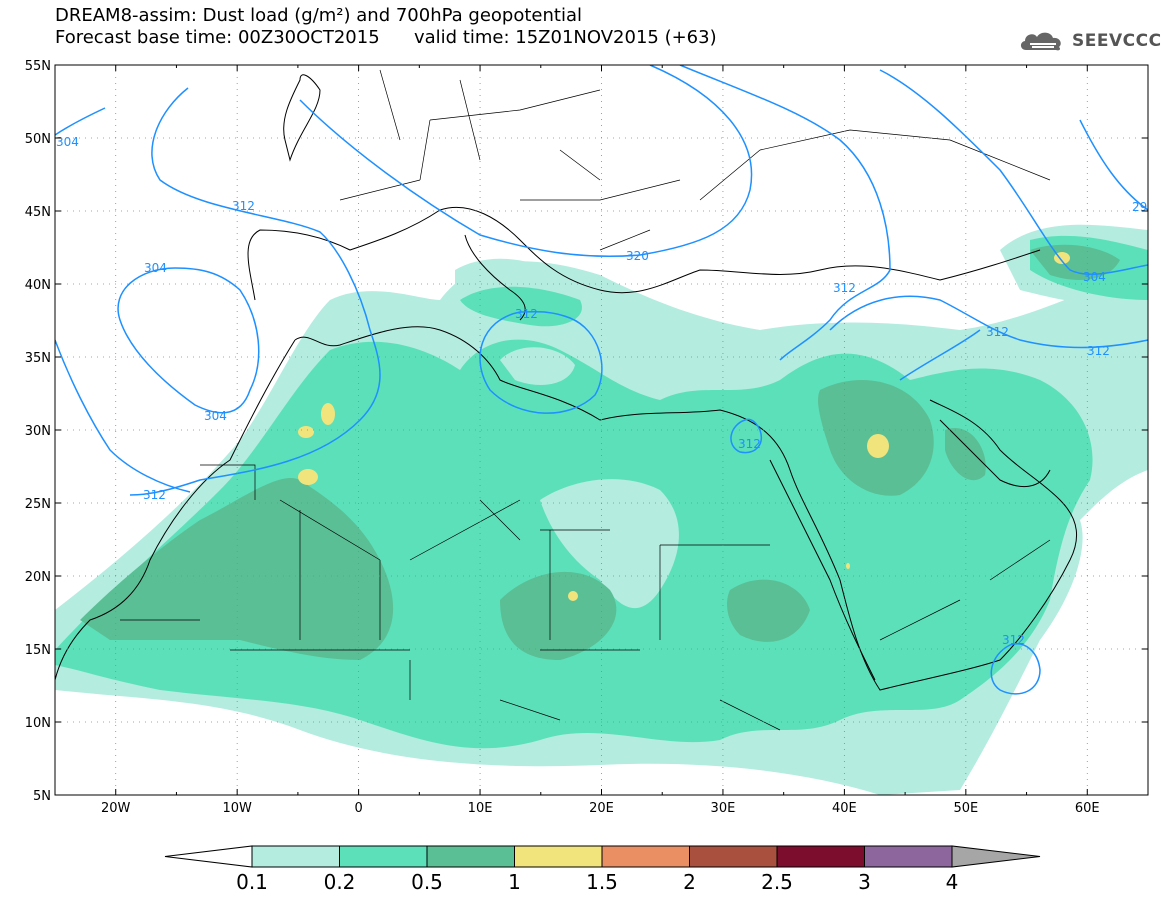  Describe the element at coordinates (38, 139) in the screenshot. I see `lat-tick-label: 50N` at that location.